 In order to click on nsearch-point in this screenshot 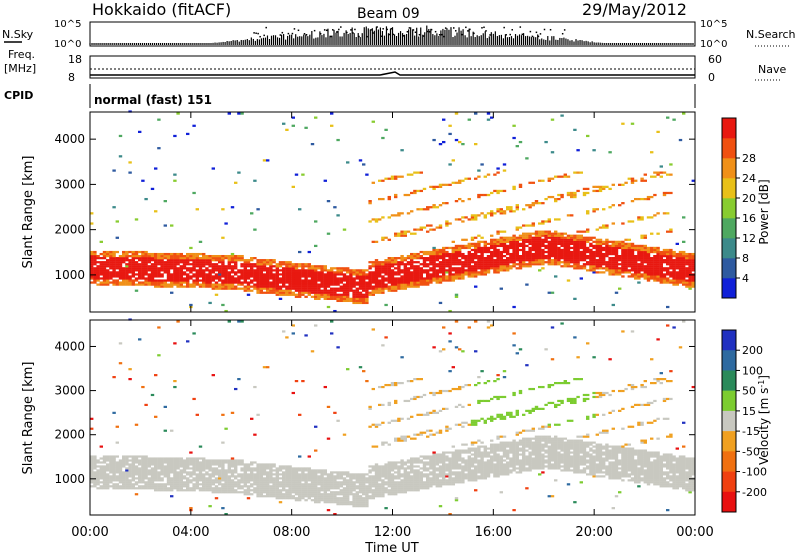, I will do `click(326, 30)`.